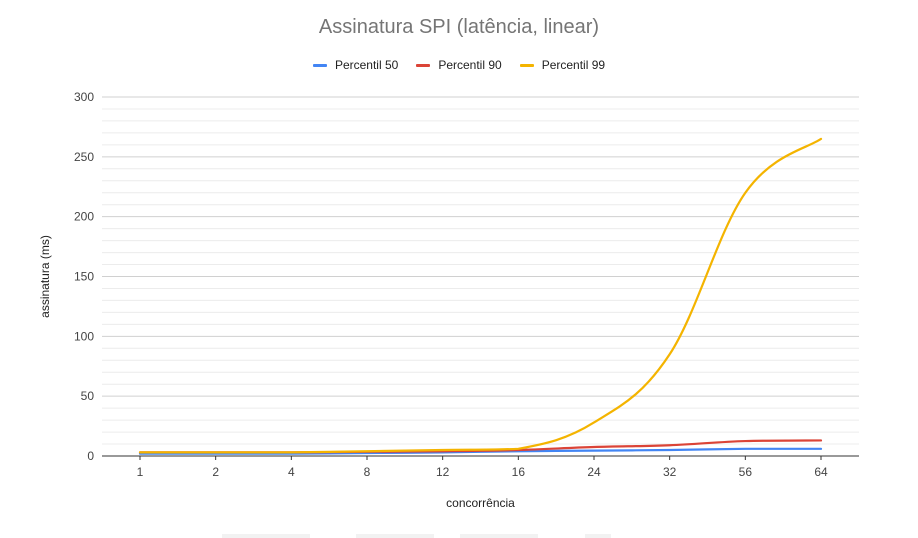 This screenshot has width=918, height=538. I want to click on x-tick-label: 2, so click(215, 472).